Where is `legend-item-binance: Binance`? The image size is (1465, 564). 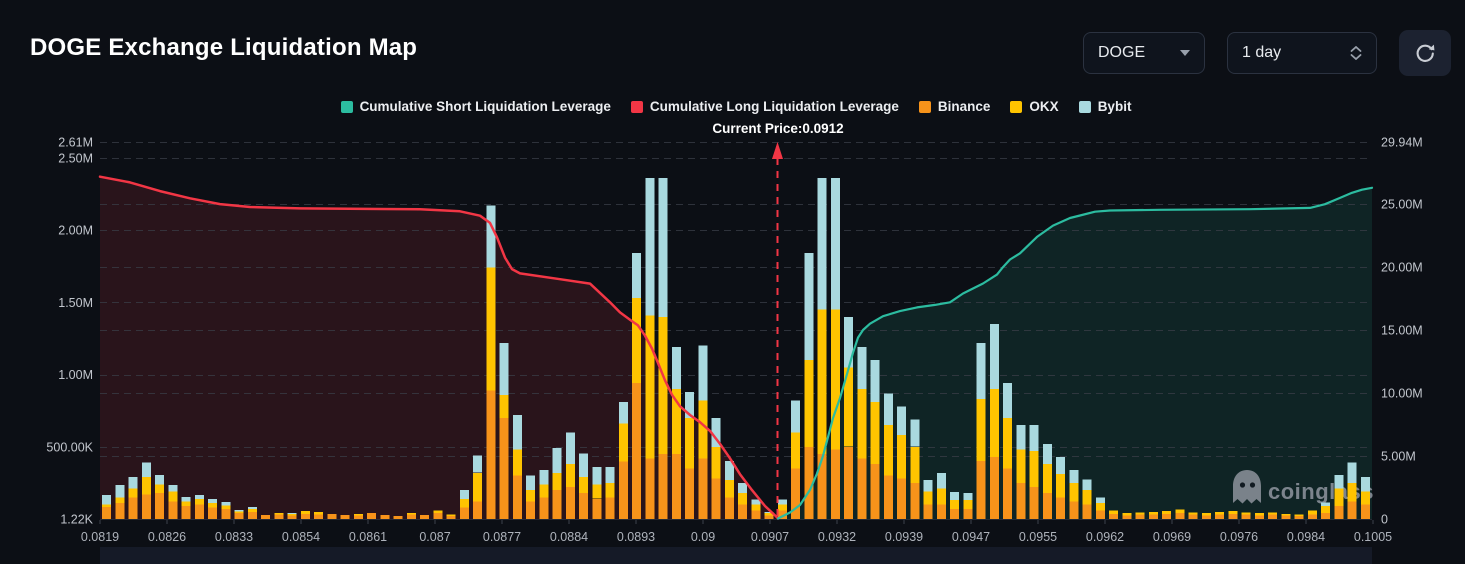
legend-item-binance: Binance is located at coordinates (954, 106).